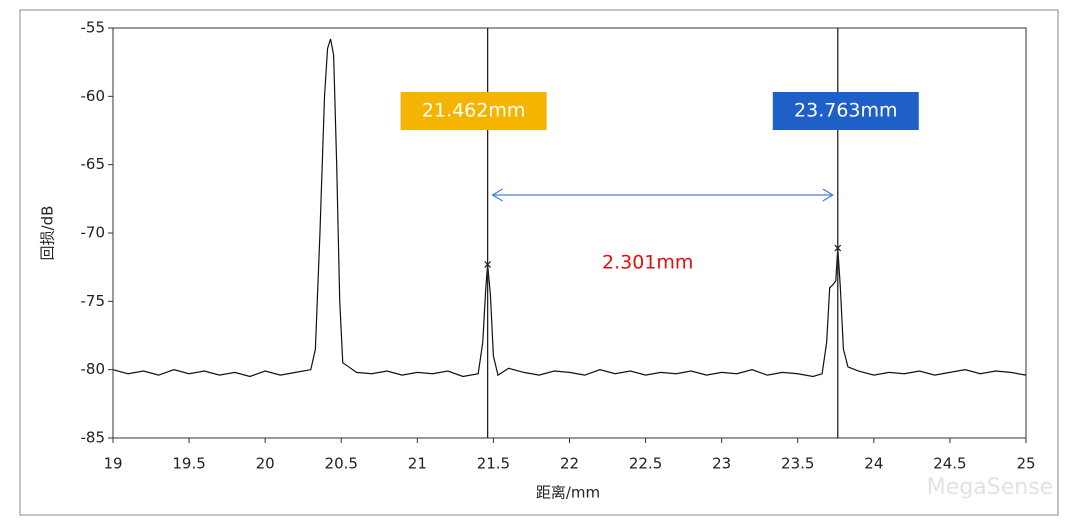  What do you see at coordinates (265, 464) in the screenshot?
I see `x-tick-label: 20` at bounding box center [265, 464].